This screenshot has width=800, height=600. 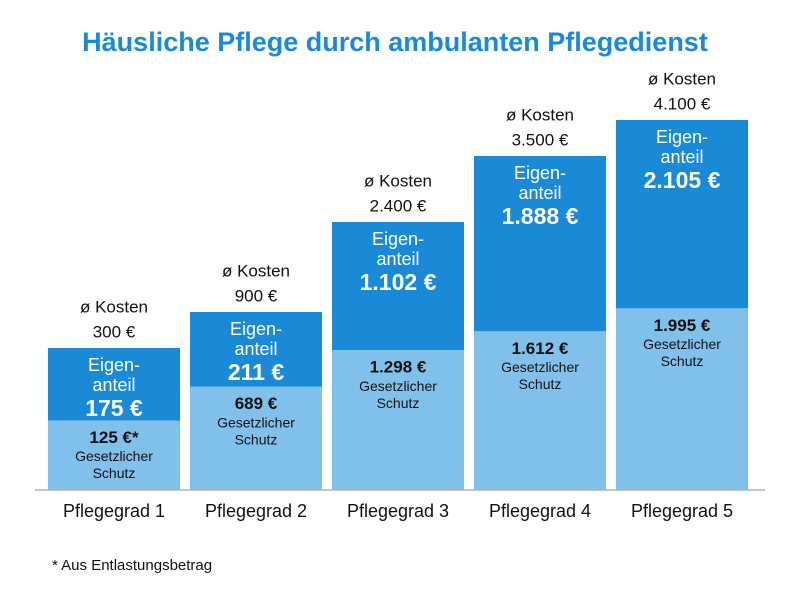 What do you see at coordinates (114, 331) in the screenshot?
I see `total-label: 300 €` at bounding box center [114, 331].